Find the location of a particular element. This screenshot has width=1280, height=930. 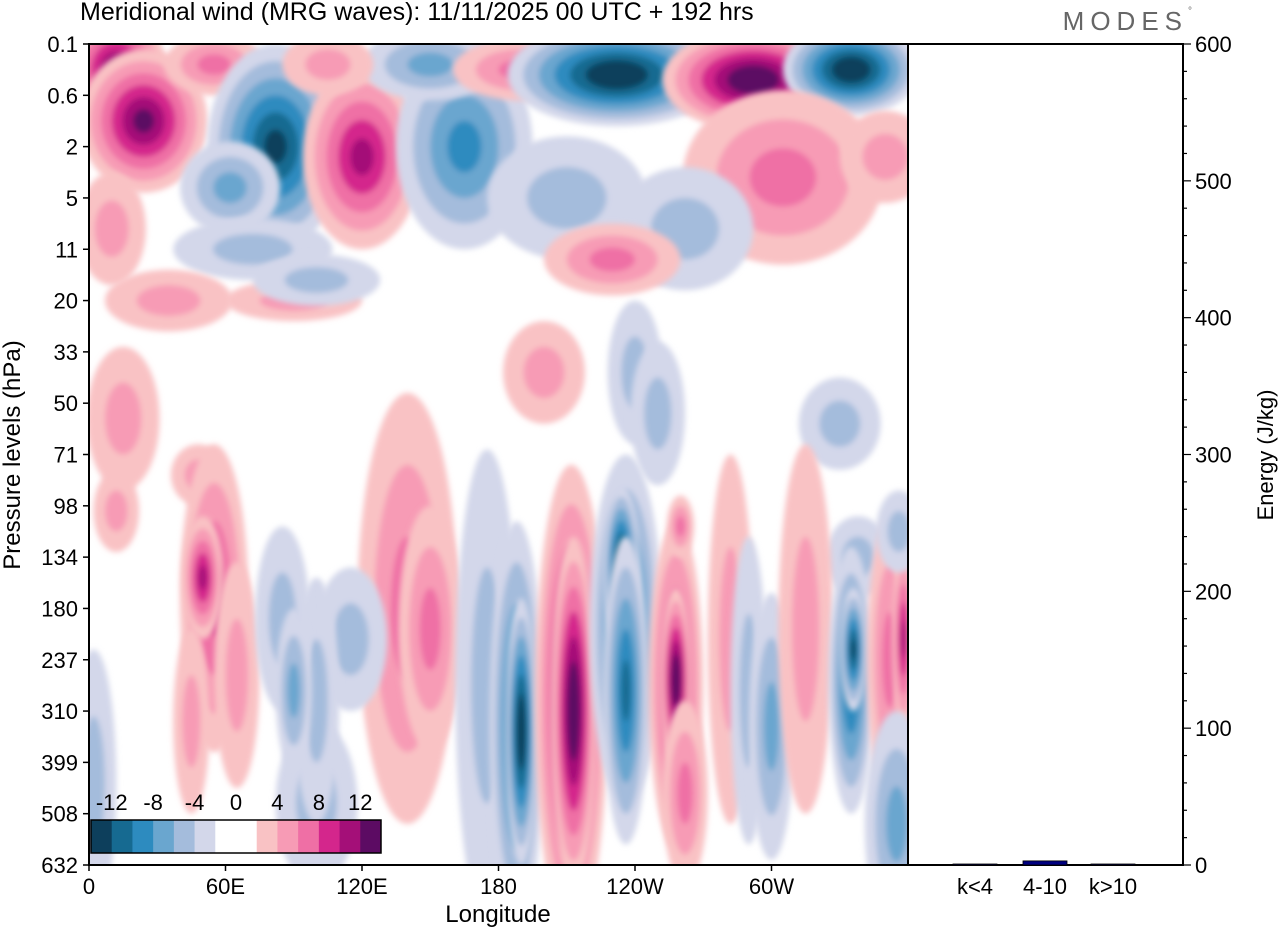

y-tick-label: 632 is located at coordinates (59, 865).